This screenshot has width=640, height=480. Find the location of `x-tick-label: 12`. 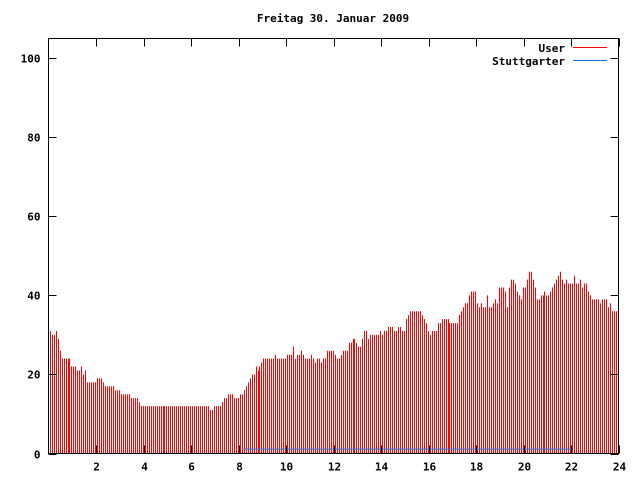

x-tick-label: 12 is located at coordinates (334, 467).